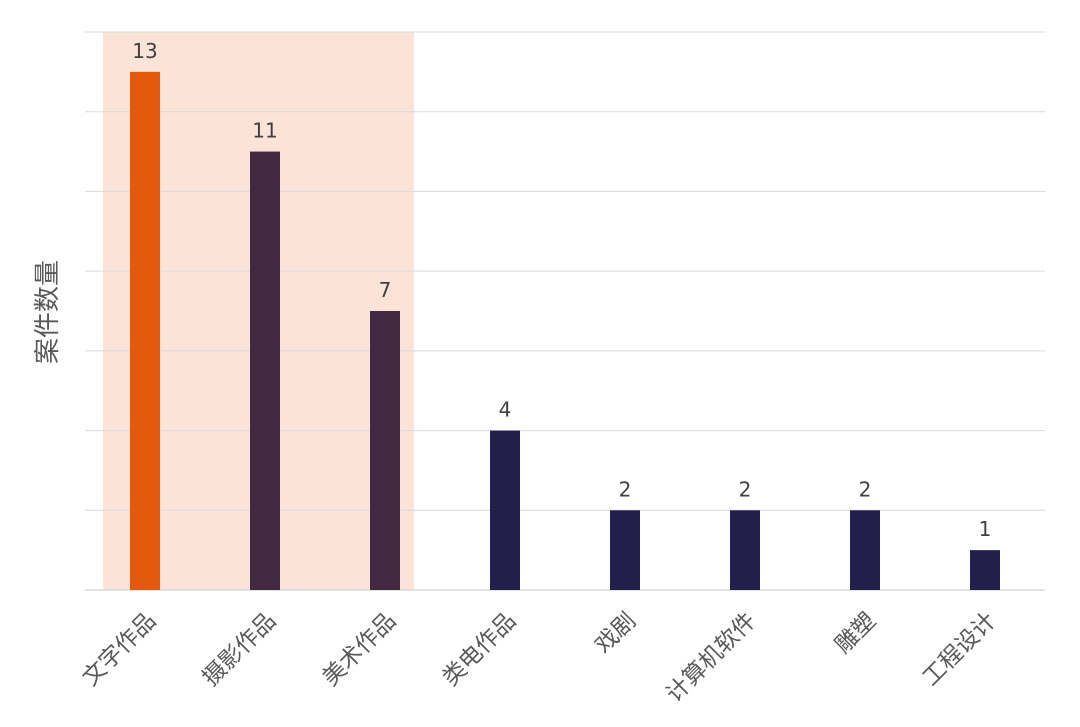 The width and height of the screenshot is (1080, 727). Describe the element at coordinates (479, 649) in the screenshot. I see `x-tick-label: 类电作品` at that location.